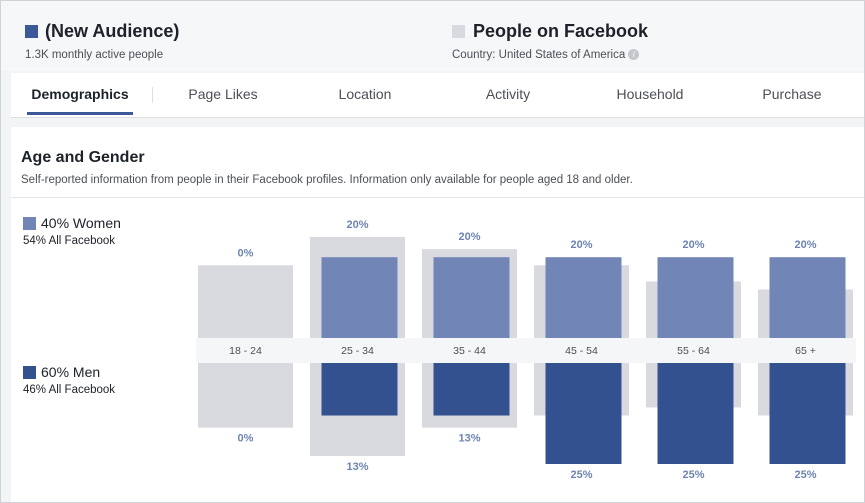  I want to click on women-percent: 40% Women, so click(81, 223).